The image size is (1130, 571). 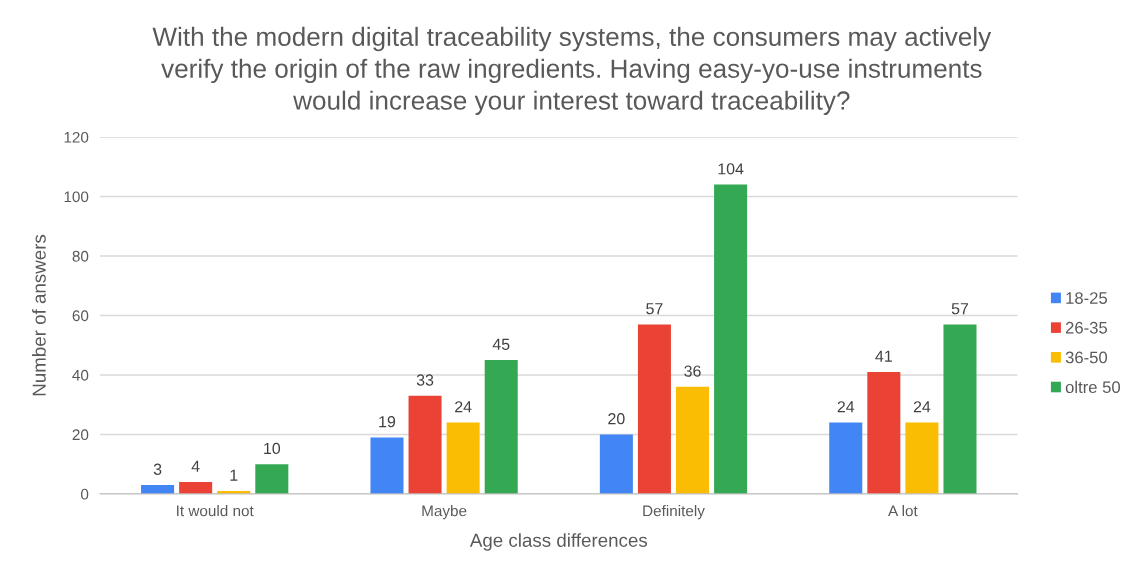 What do you see at coordinates (883, 356) in the screenshot?
I see `data-label: 41` at bounding box center [883, 356].